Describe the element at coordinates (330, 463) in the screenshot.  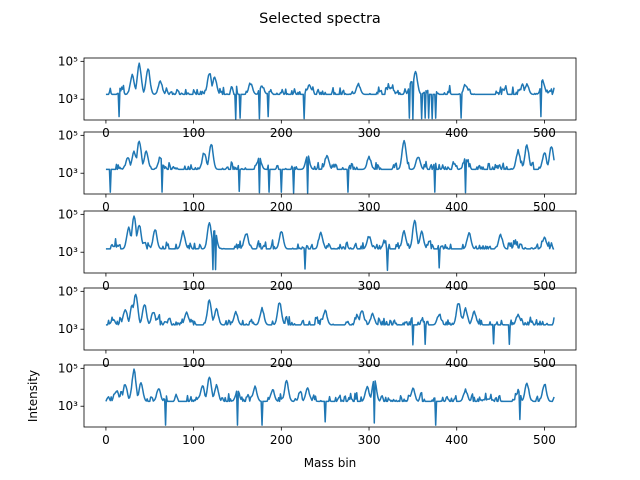
I see `x-axis-label: Mass bin` at that location.